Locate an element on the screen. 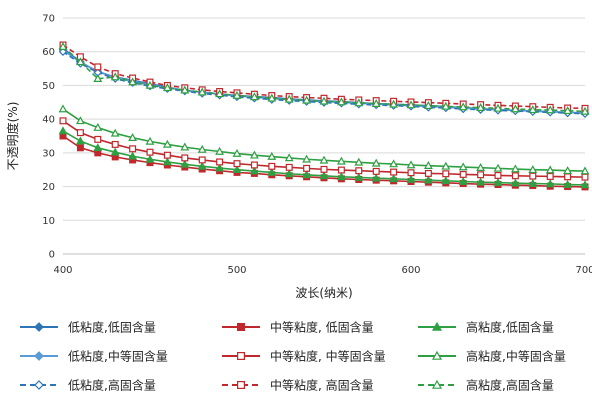 Image resolution: width=592 pixels, height=394 pixels. legend-label: 中等粘度, 中等固含量 is located at coordinates (328, 356).